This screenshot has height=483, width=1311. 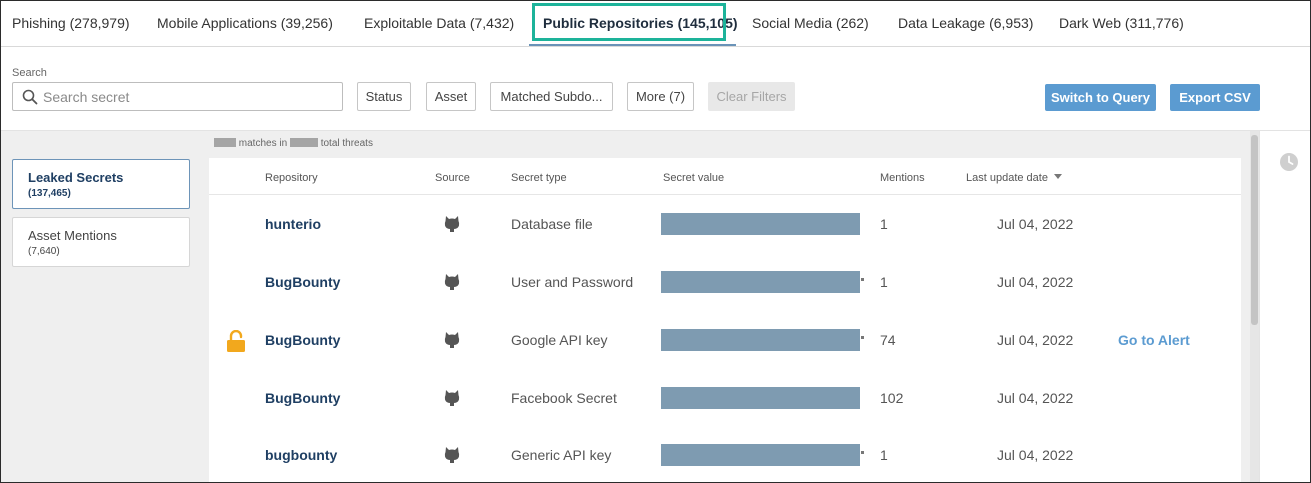 What do you see at coordinates (1007, 178) in the screenshot?
I see `column-header-label: Last update date` at bounding box center [1007, 178].